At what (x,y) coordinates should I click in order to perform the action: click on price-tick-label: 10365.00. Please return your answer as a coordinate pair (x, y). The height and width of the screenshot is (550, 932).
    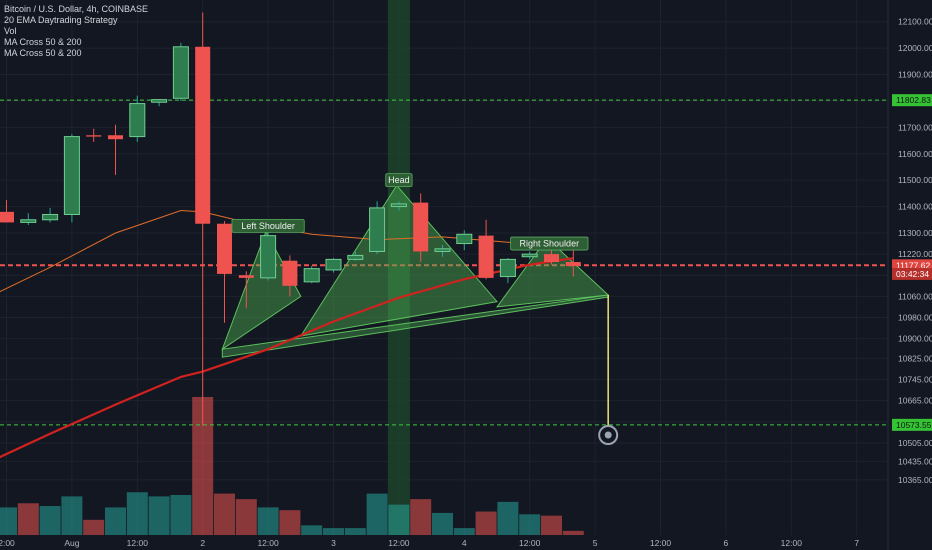
    Looking at the image, I should click on (915, 480).